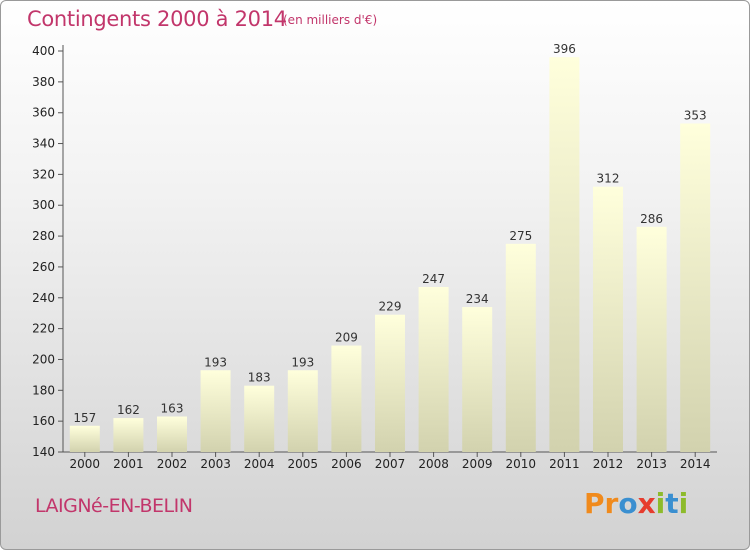 This screenshot has width=750, height=550. I want to click on value-label: 209, so click(346, 338).